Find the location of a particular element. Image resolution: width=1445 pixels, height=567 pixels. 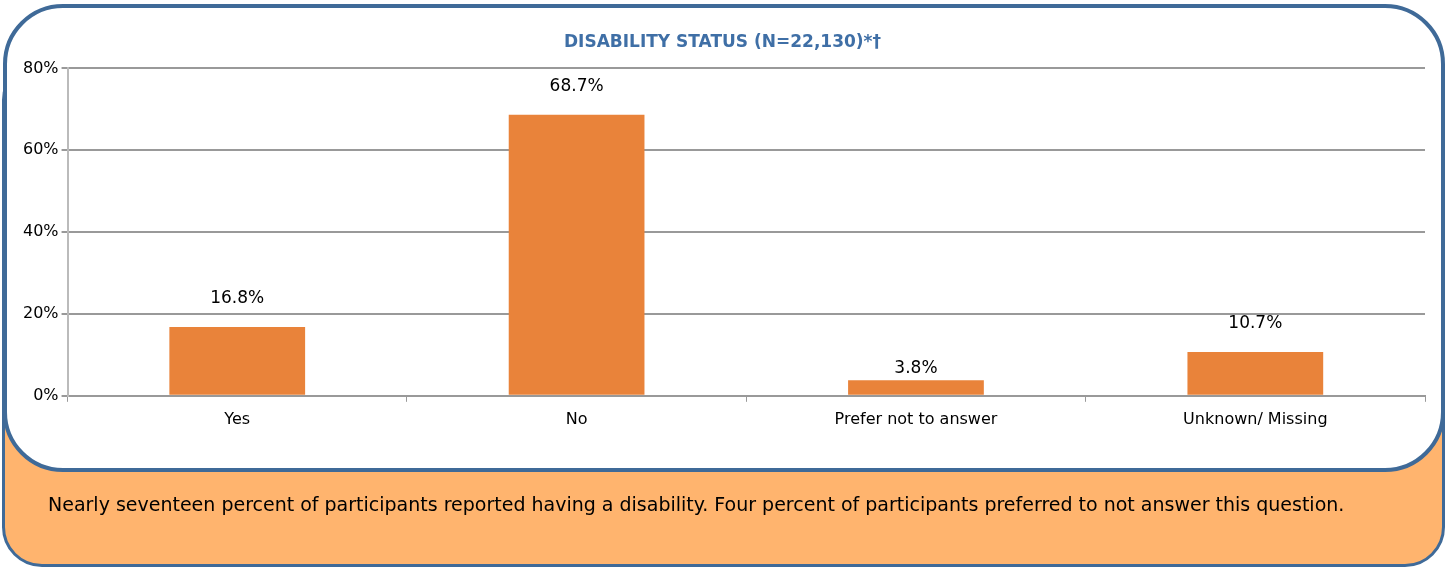

y-tick-label: 40% is located at coordinates (41, 231).